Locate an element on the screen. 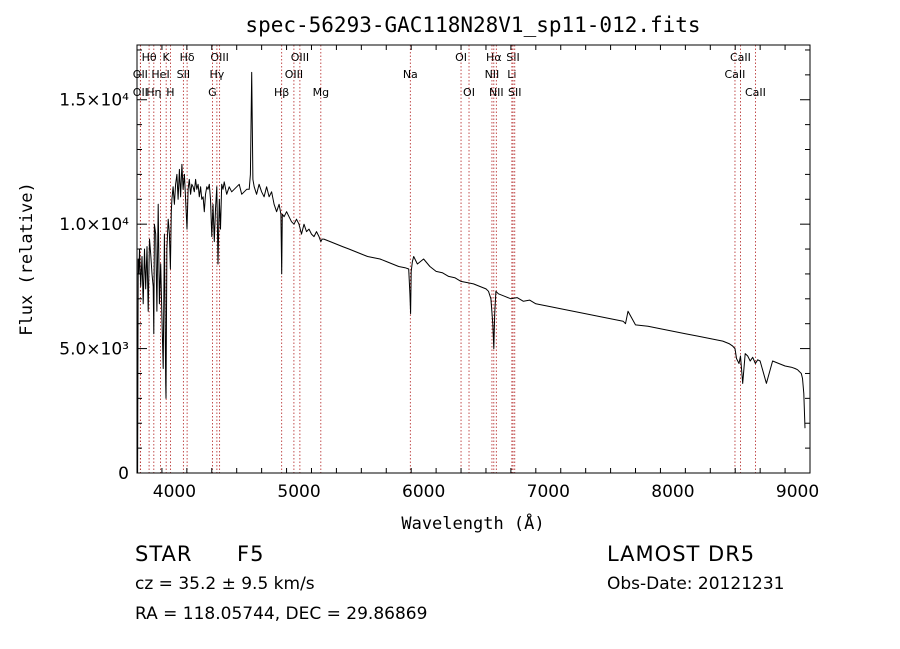 The width and height of the screenshot is (900, 649). object-subclass: F5 is located at coordinates (251, 554).